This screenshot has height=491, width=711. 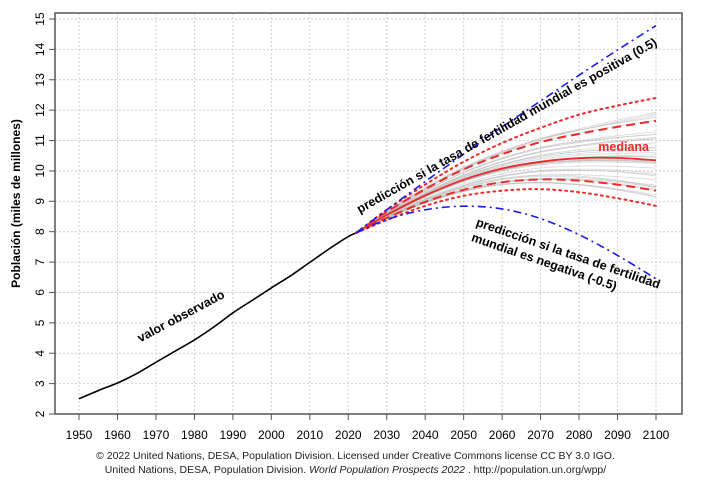 What do you see at coordinates (40, 261) in the screenshot?
I see `y-tick-label-7: 7` at bounding box center [40, 261].